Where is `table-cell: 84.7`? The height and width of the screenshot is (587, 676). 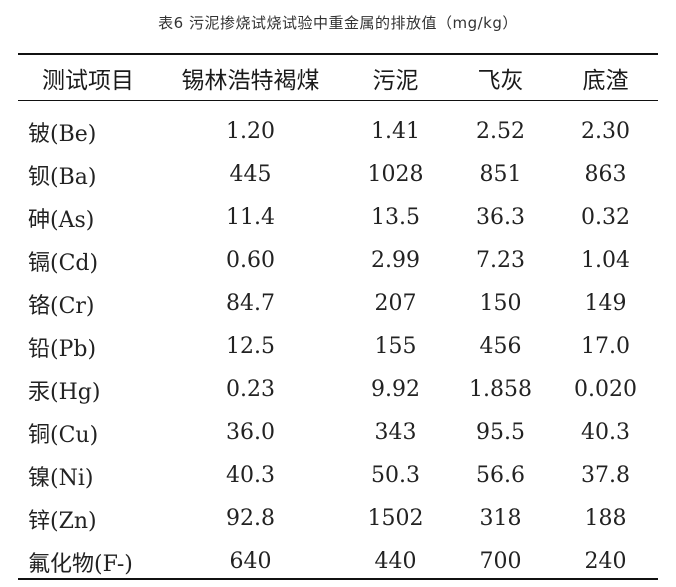
table-cell: 84.7 is located at coordinates (250, 303).